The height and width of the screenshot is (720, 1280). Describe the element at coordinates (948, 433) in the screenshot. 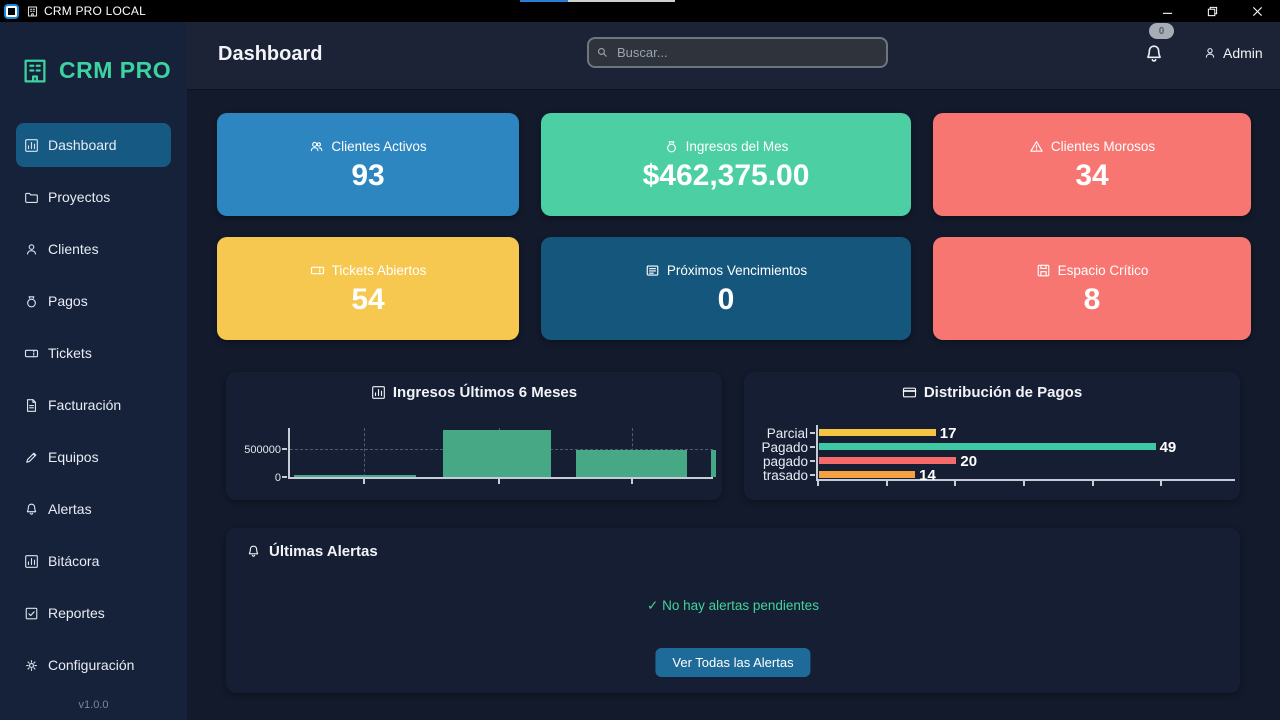

I see `bar-value-label: 17` at that location.